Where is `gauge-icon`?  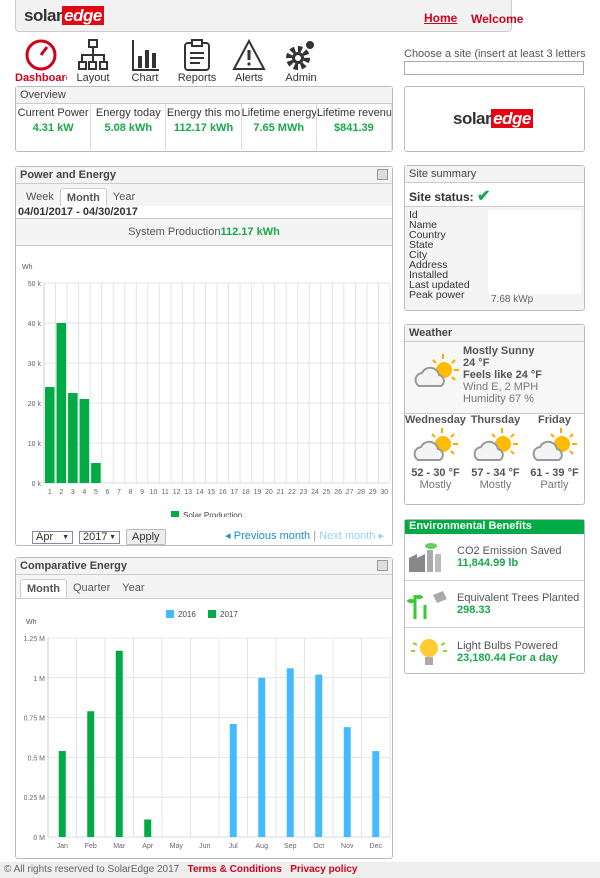 gauge-icon is located at coordinates (41, 55).